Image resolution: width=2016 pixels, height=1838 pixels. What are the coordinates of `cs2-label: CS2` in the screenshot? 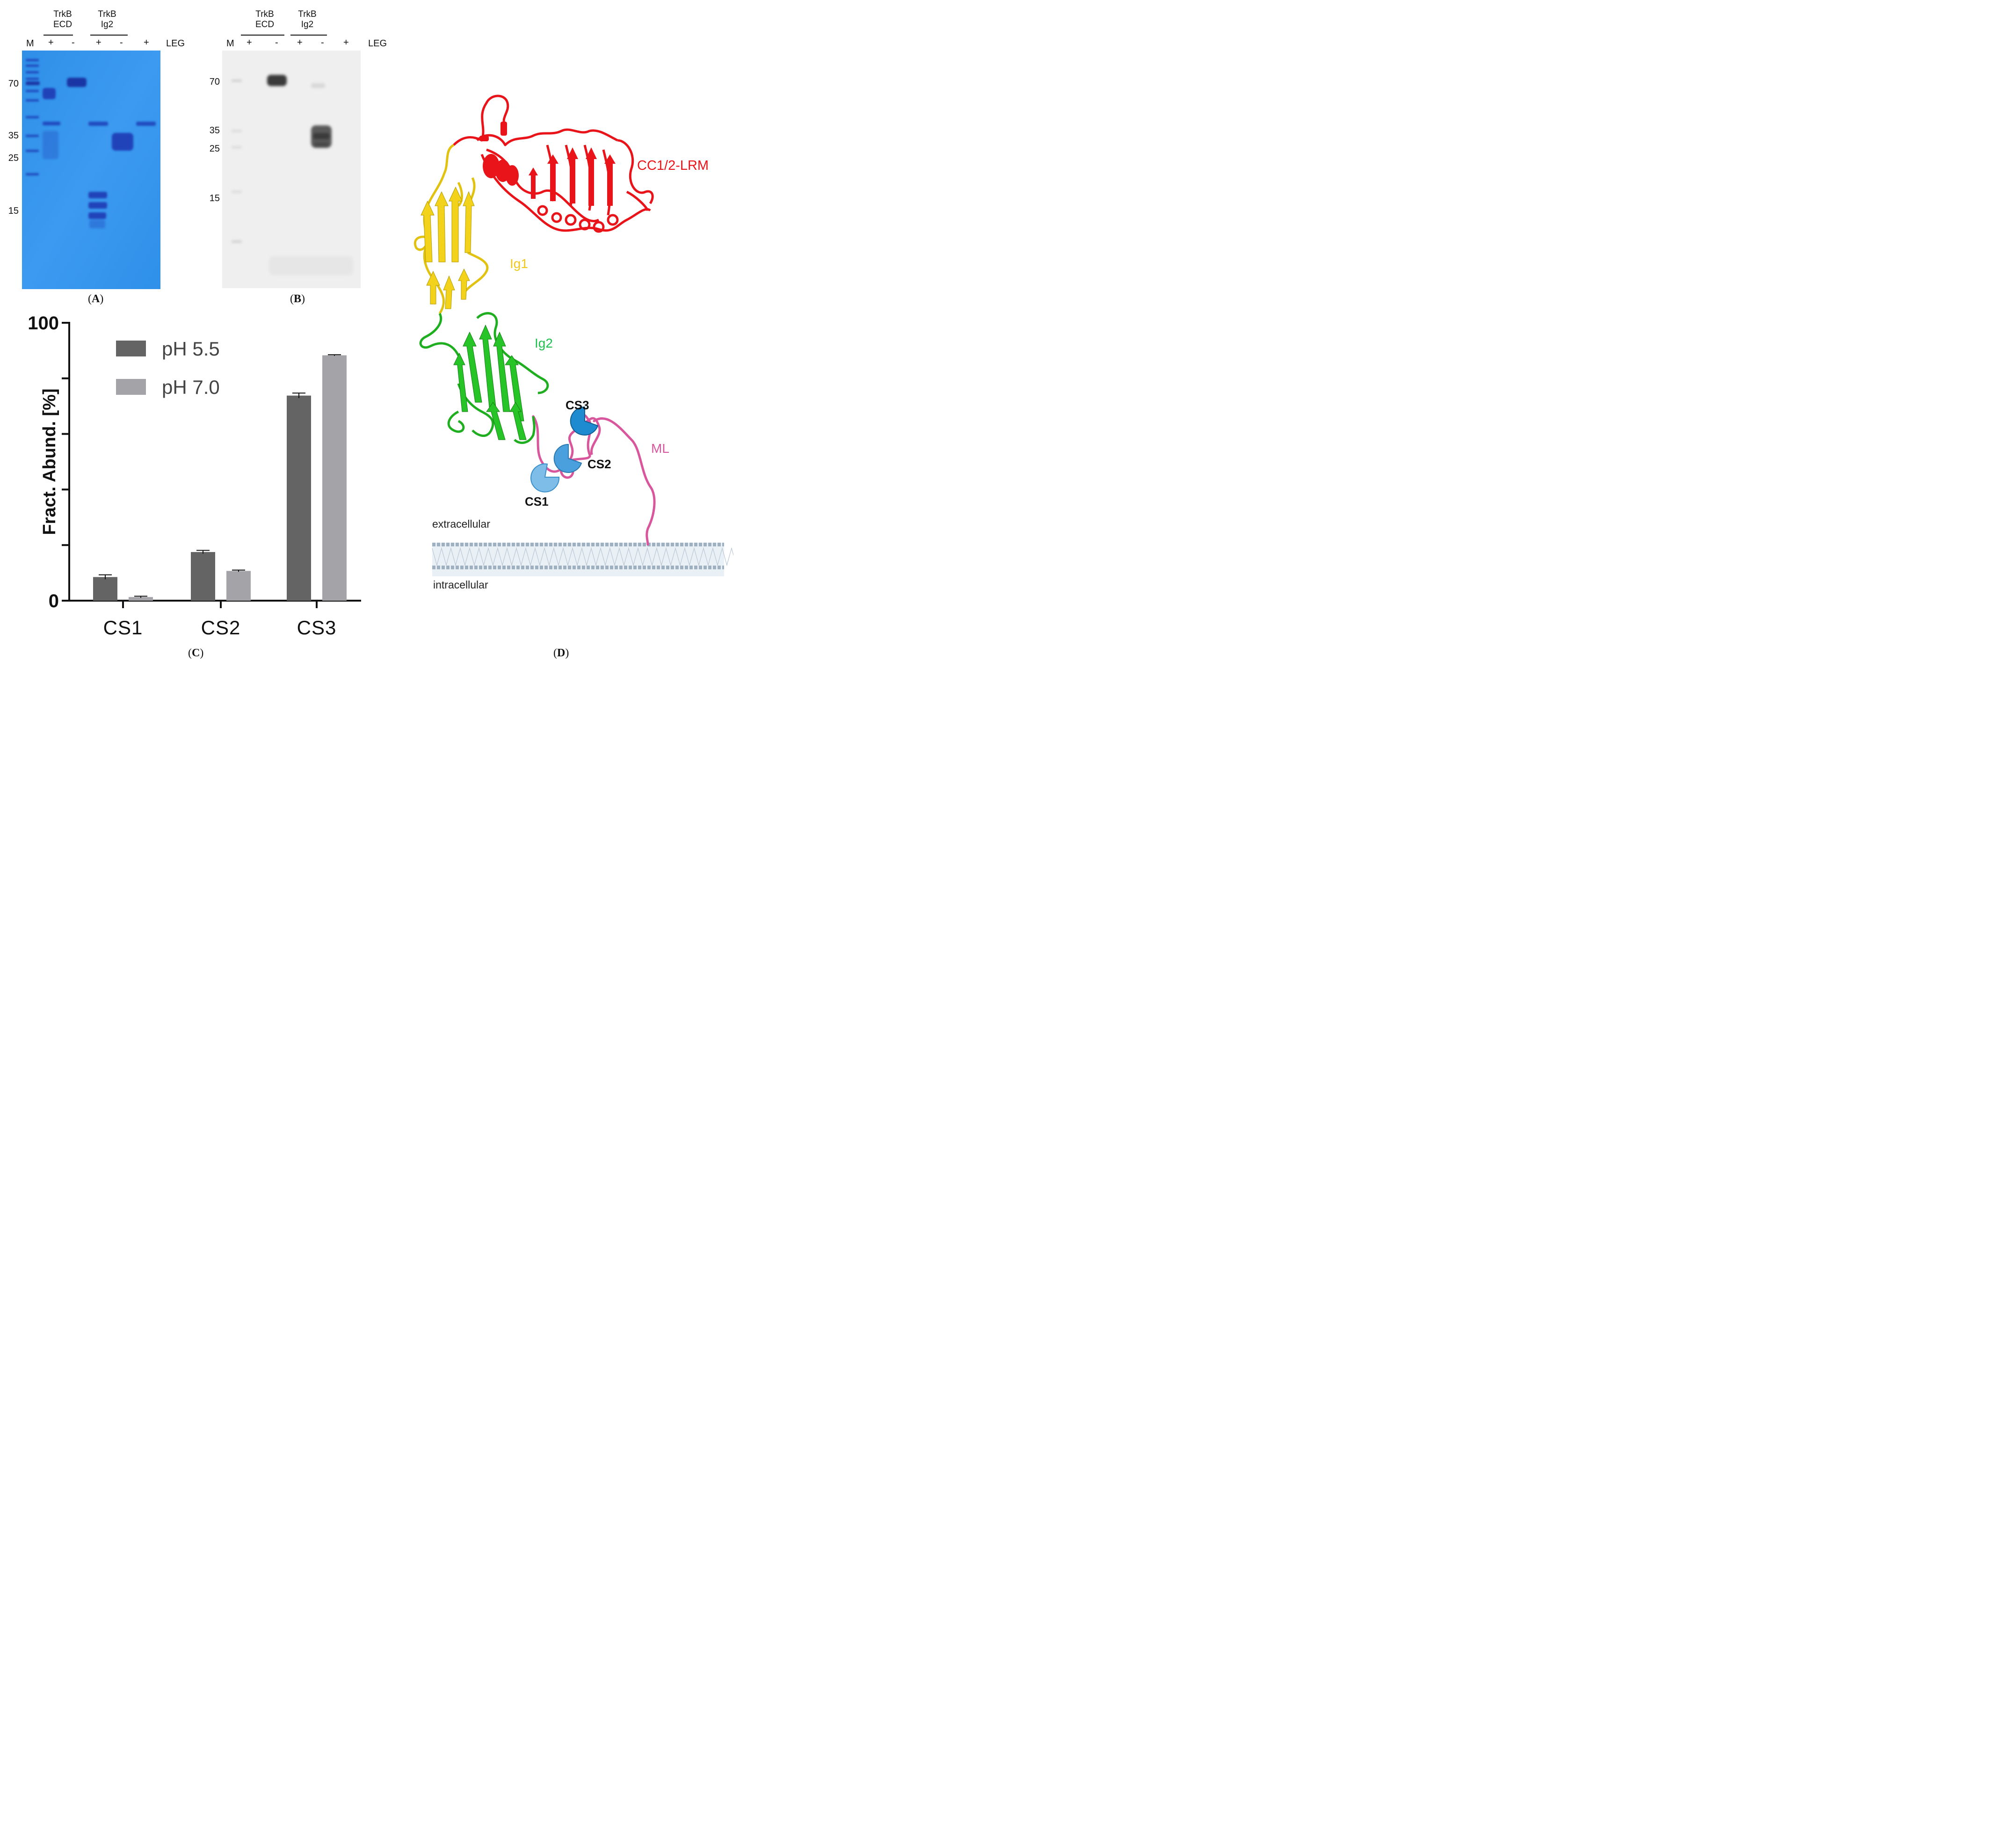 It's located at (599, 464).